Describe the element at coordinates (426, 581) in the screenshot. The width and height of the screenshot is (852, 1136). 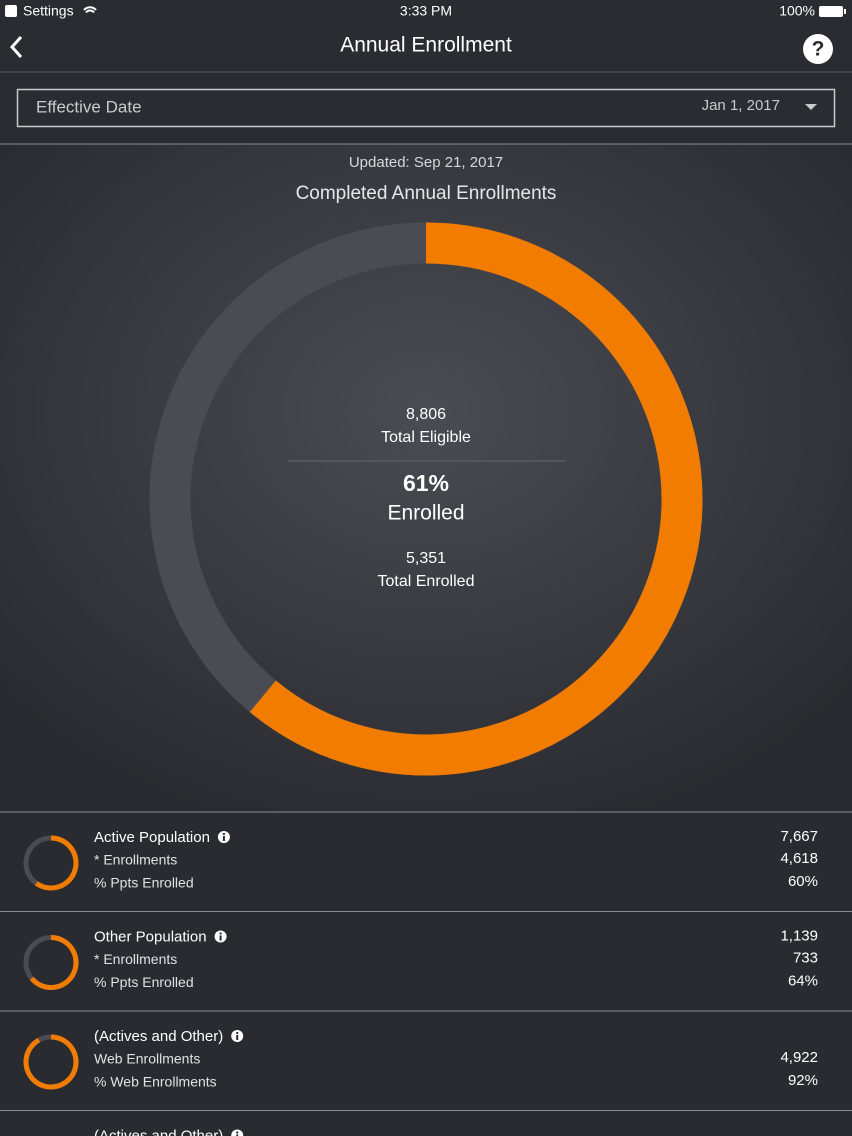
I see `enrolled-label: Total Enrolled` at that location.